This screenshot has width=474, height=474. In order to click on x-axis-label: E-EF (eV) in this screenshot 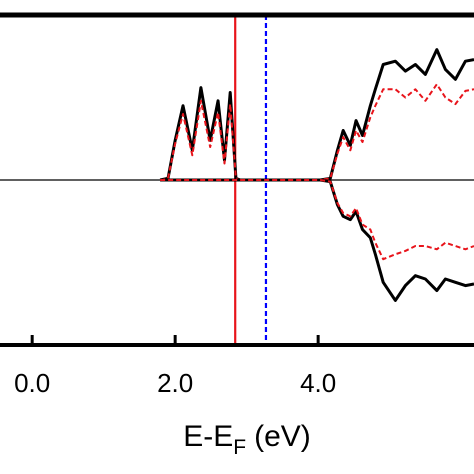, I will do `click(247, 439)`.